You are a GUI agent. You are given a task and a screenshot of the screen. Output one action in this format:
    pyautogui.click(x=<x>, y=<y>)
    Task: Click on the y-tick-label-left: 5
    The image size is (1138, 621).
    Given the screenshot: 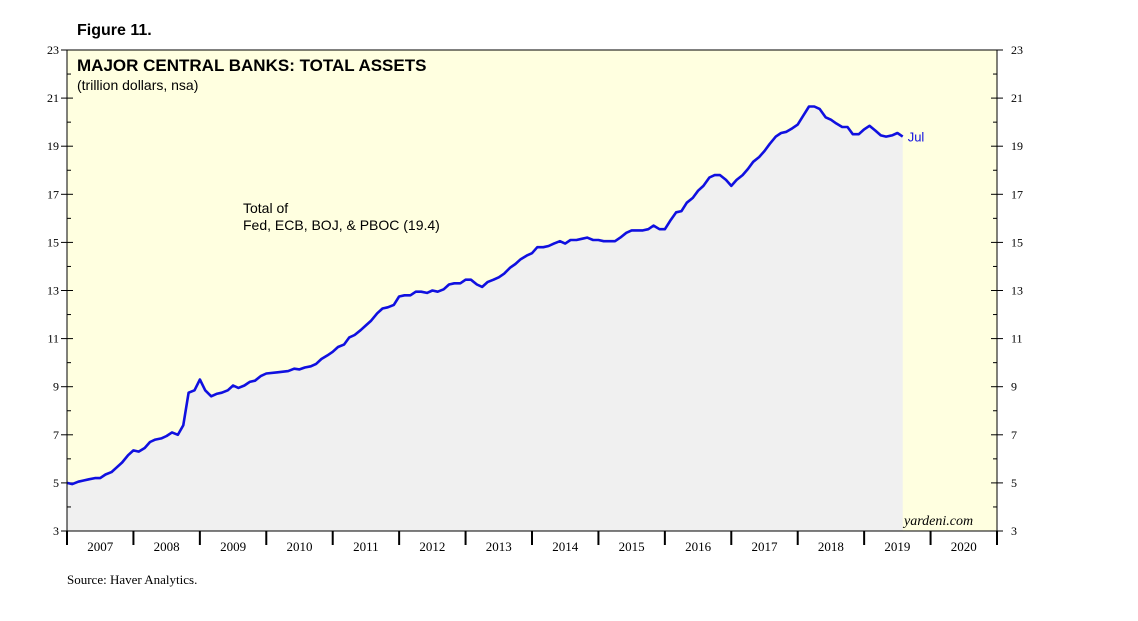 What is the action you would take?
    pyautogui.click(x=56, y=483)
    